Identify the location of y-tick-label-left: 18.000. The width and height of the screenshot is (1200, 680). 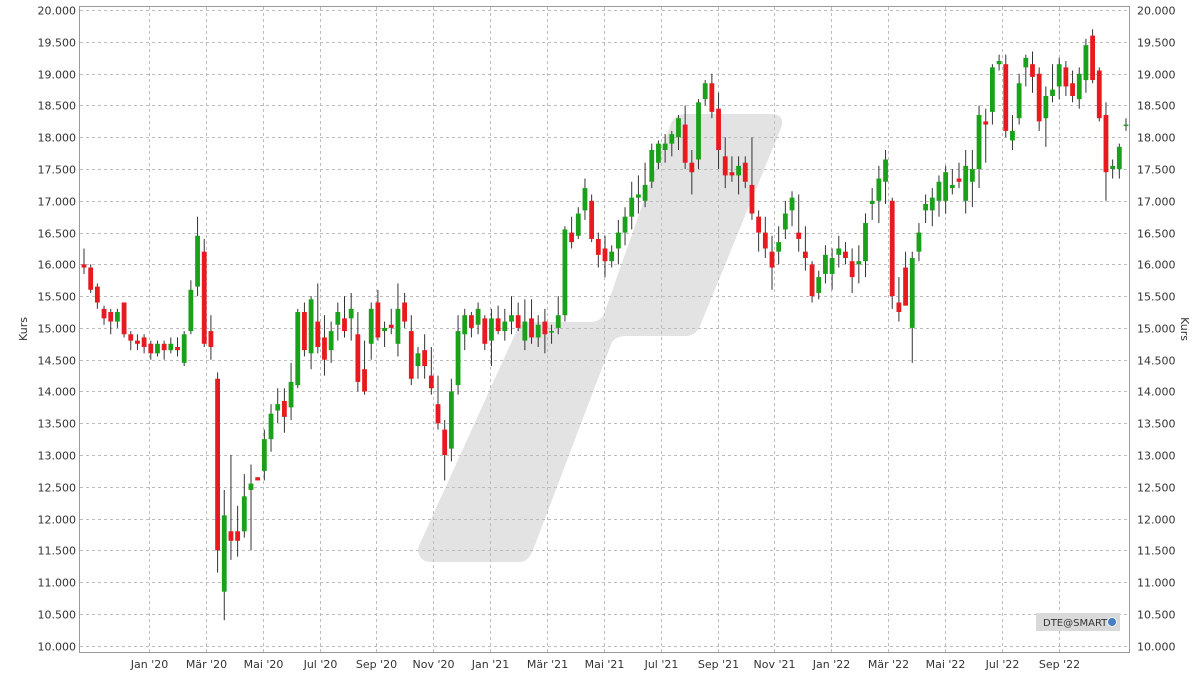
(57, 138).